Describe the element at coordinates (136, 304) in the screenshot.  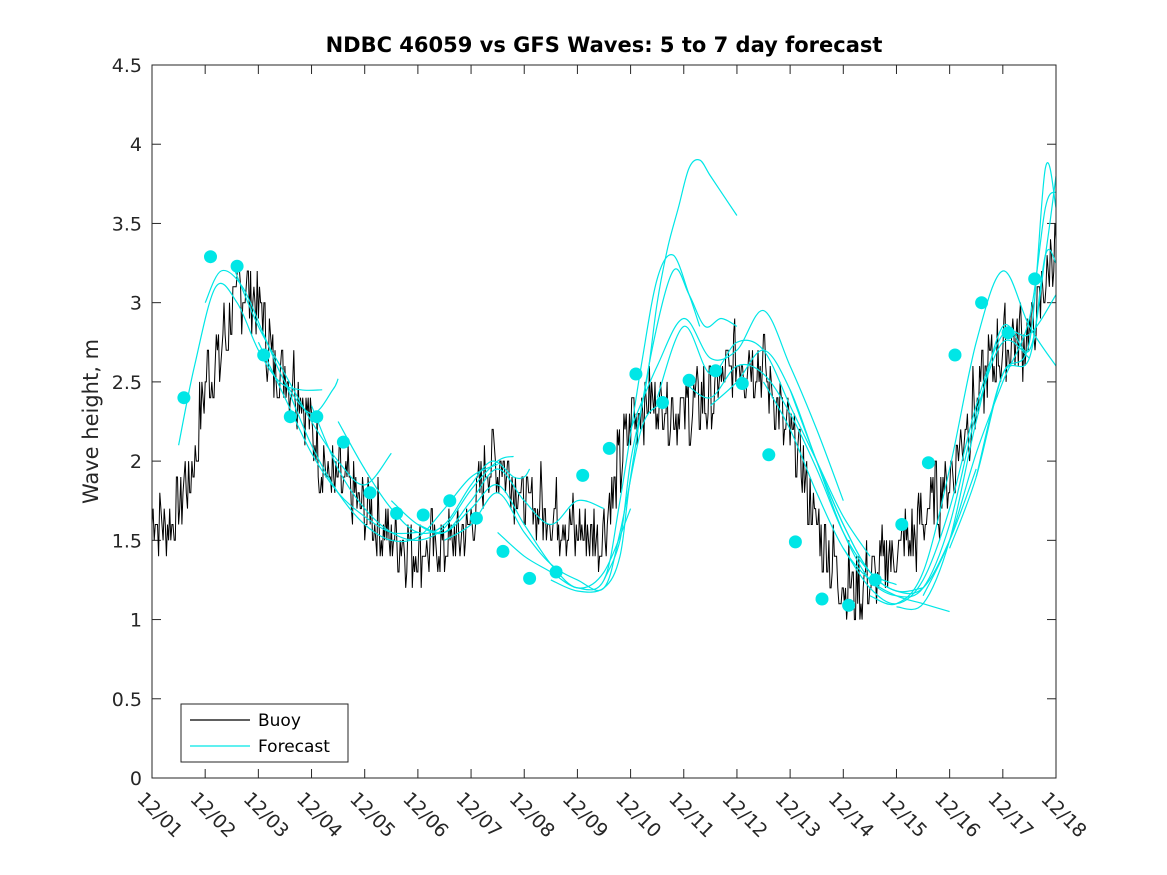
I see `y-tick-label: 3` at that location.